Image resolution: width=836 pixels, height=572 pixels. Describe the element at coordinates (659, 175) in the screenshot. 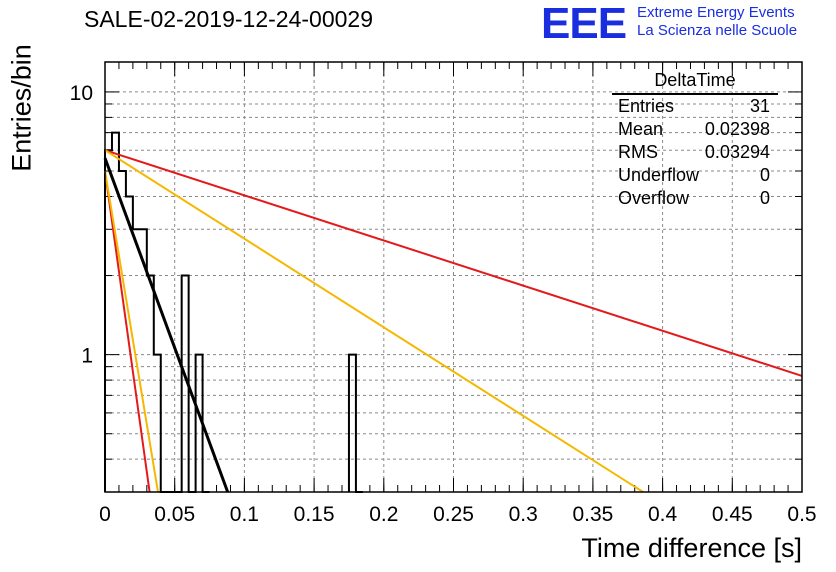

I see `stats-label: Underflow` at that location.